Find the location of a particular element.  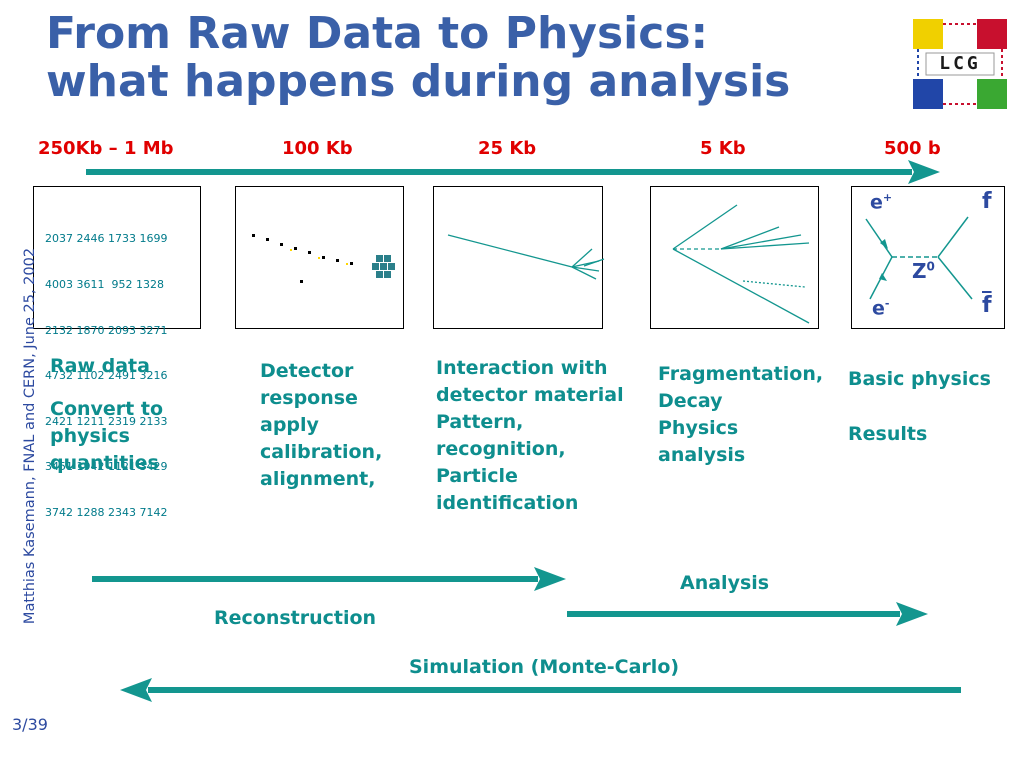

reconstruction-arrow is located at coordinates (329, 579).